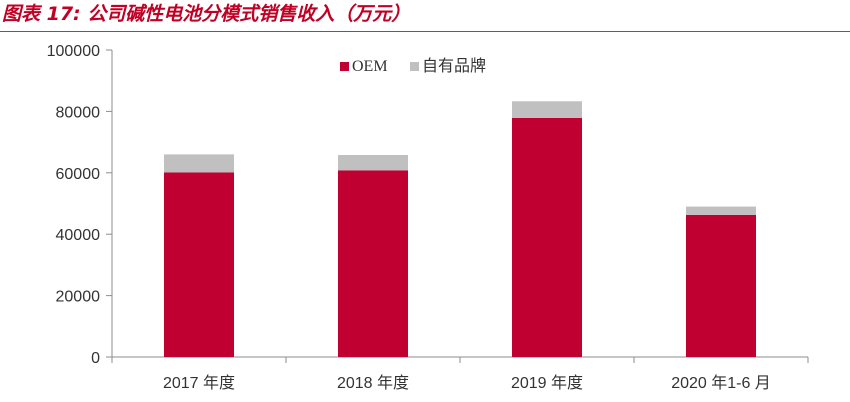 The height and width of the screenshot is (402, 850). I want to click on y-tick-label: 0, so click(95, 358).